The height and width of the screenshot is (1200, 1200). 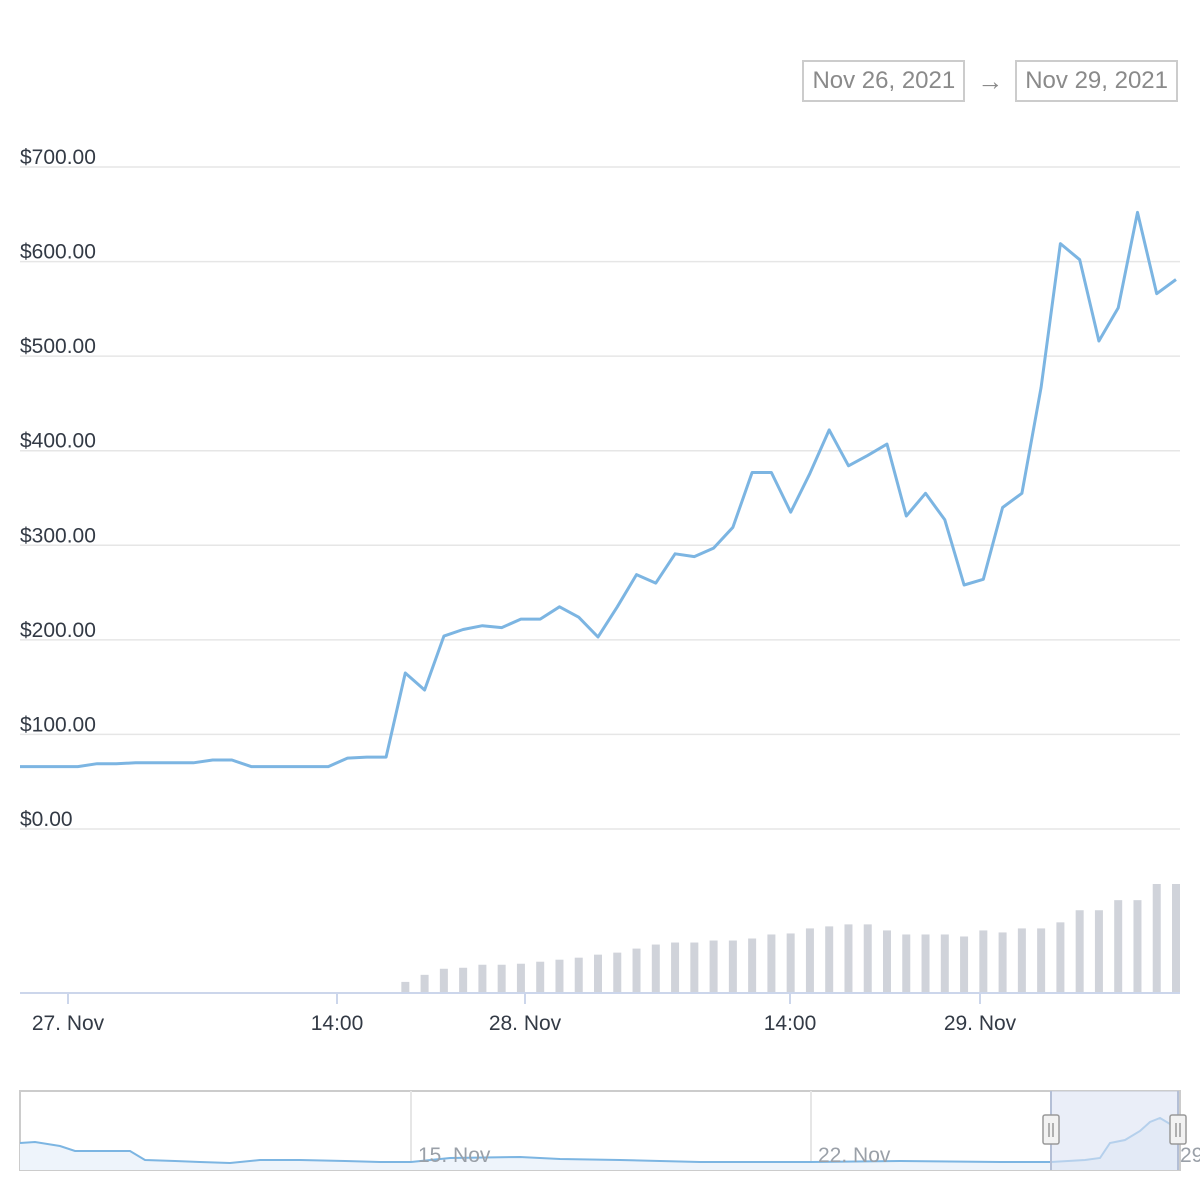 What do you see at coordinates (1096, 81) in the screenshot?
I see `range-to-input: Nov 29, 2021` at bounding box center [1096, 81].